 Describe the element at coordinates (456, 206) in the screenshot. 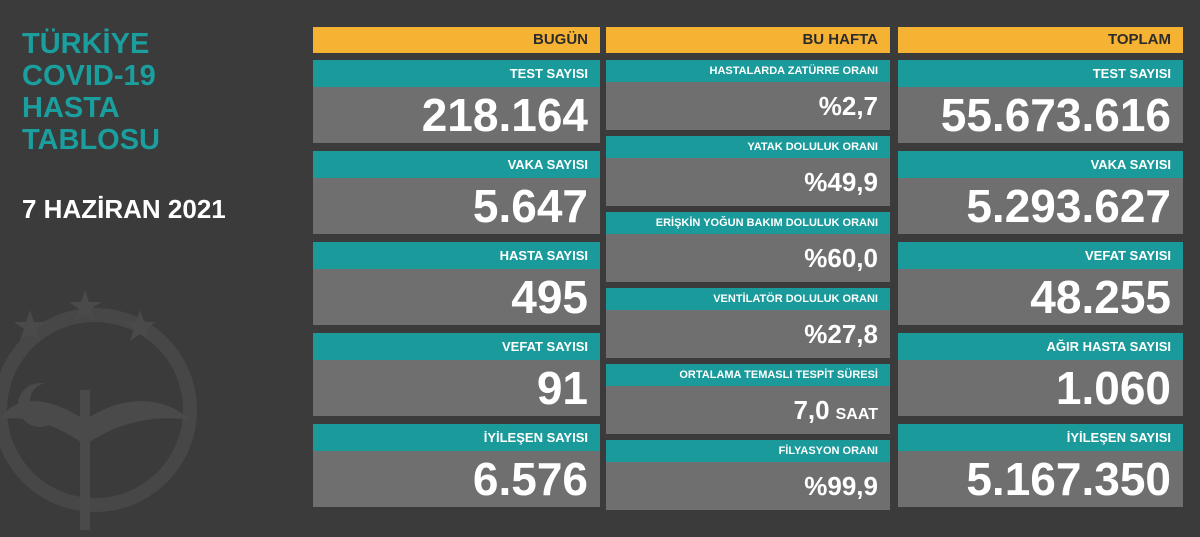

I see `card-value: 5.647` at that location.